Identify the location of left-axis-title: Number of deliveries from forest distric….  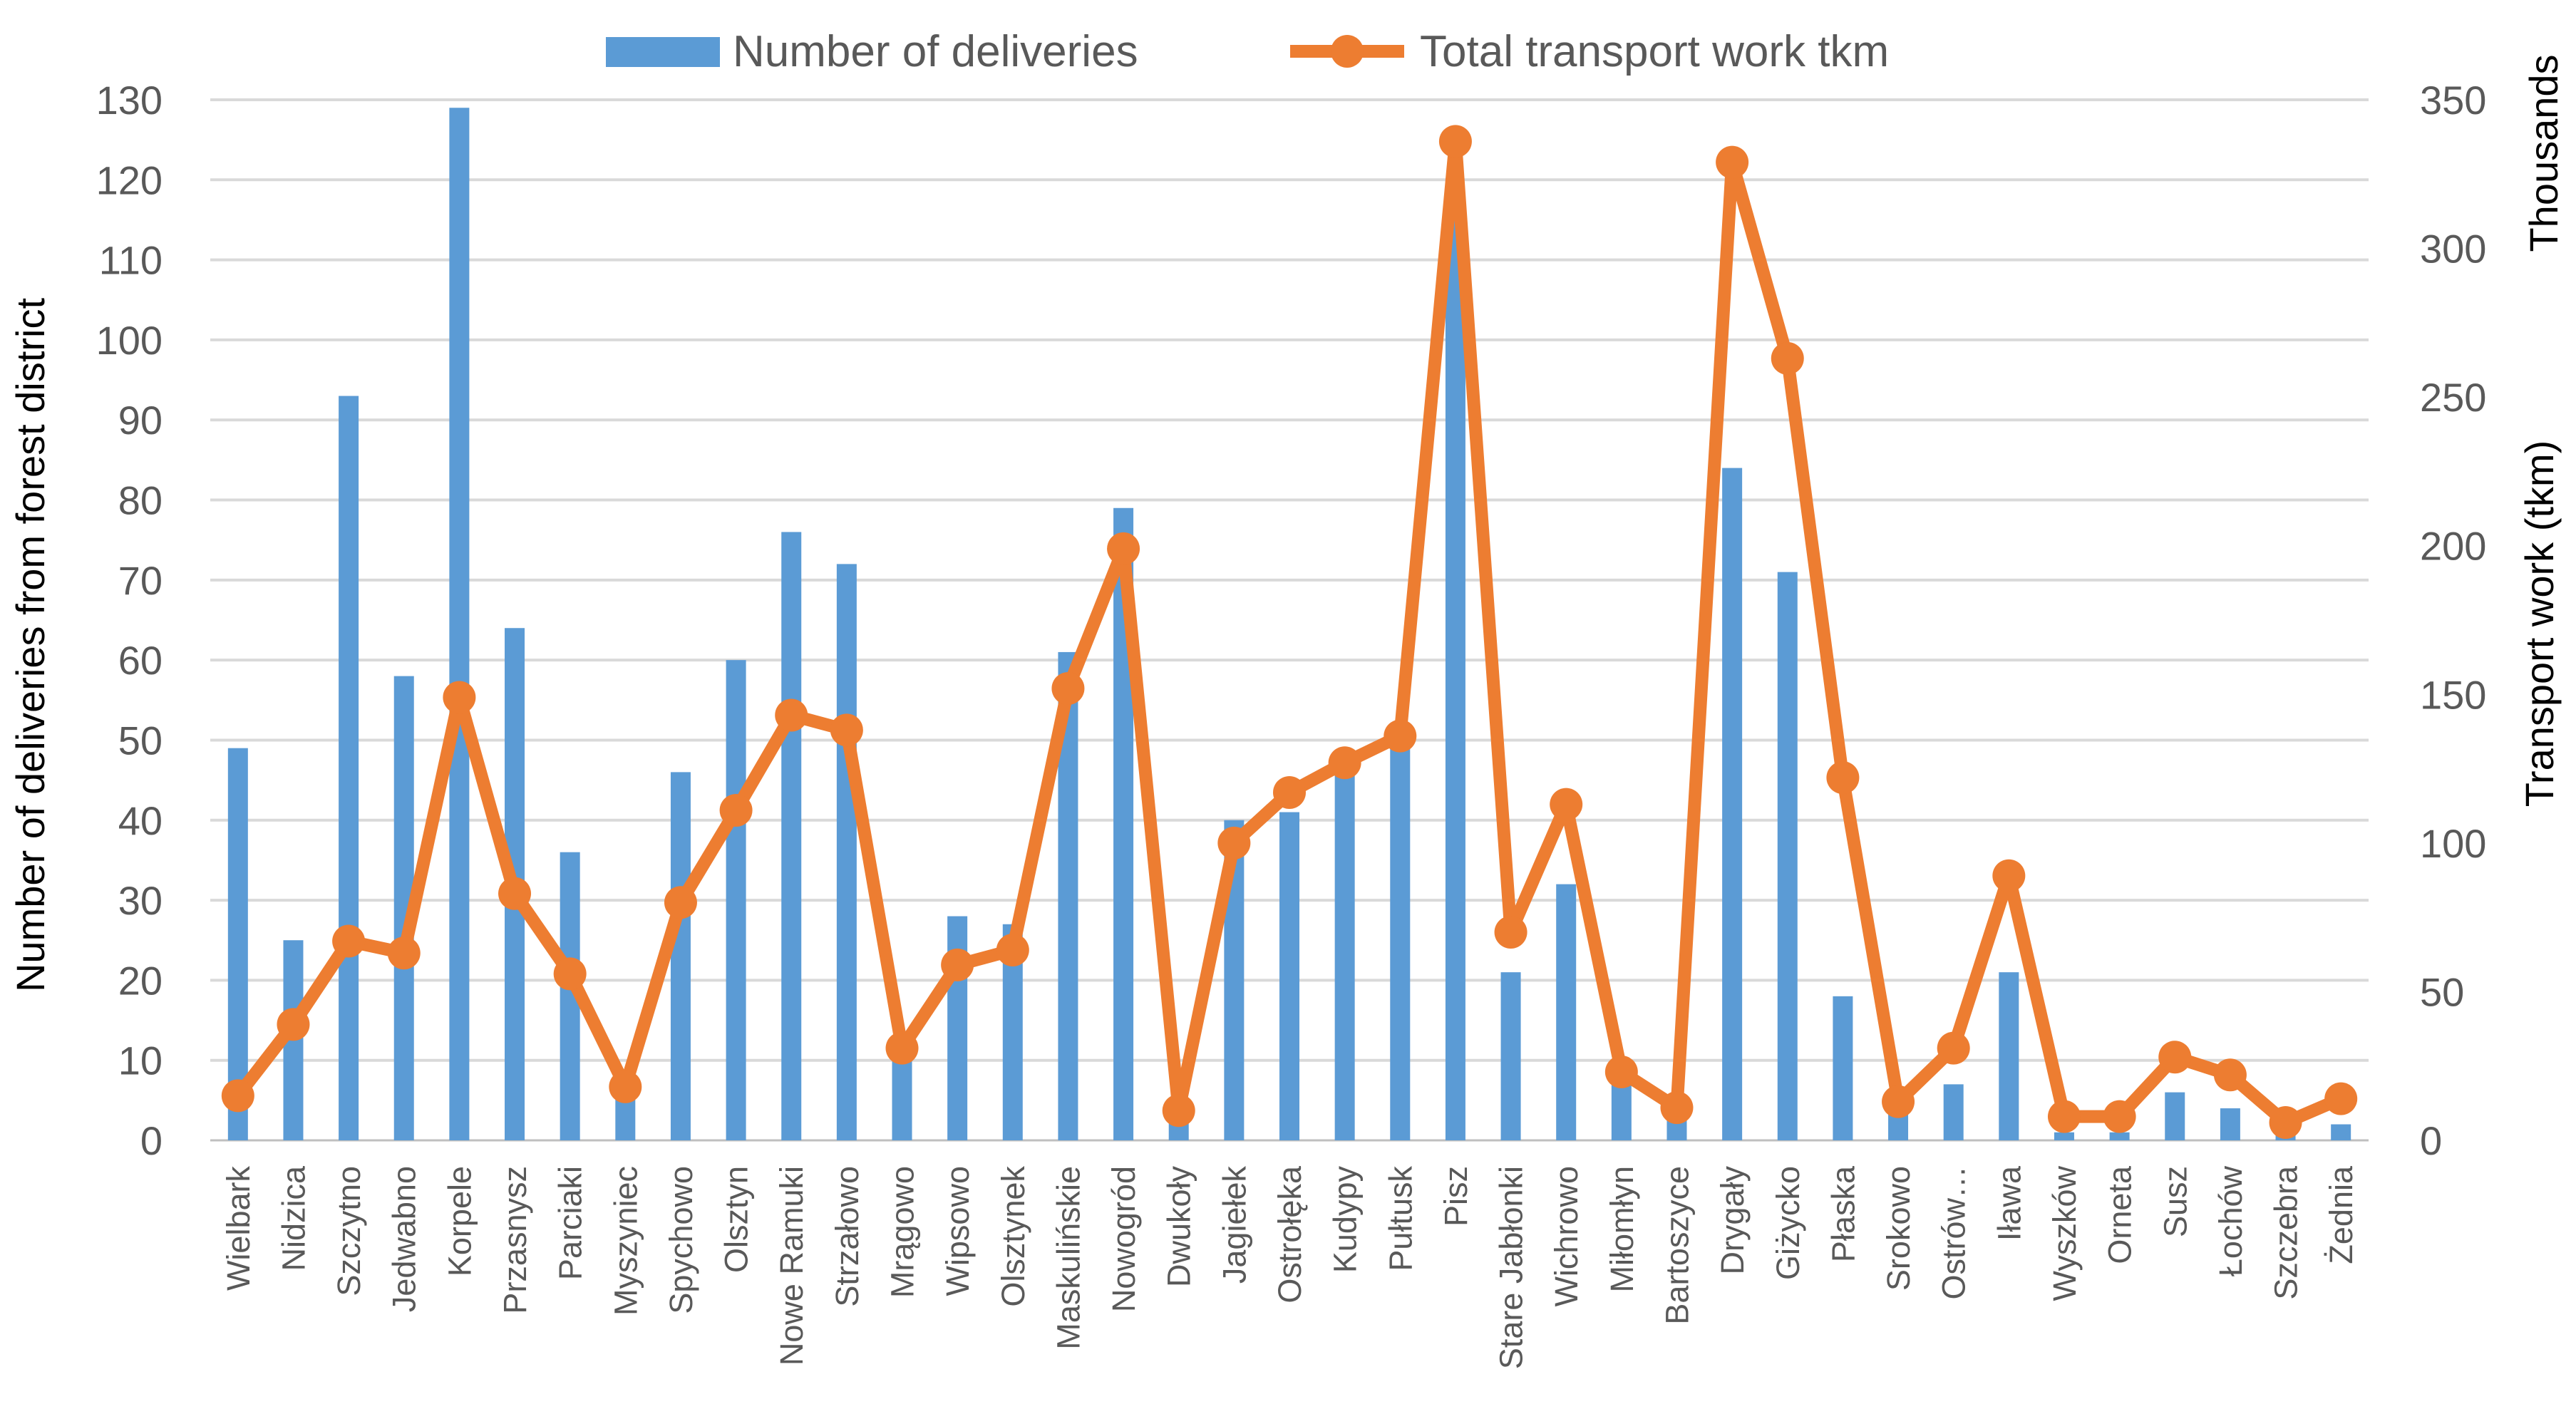
(30, 645).